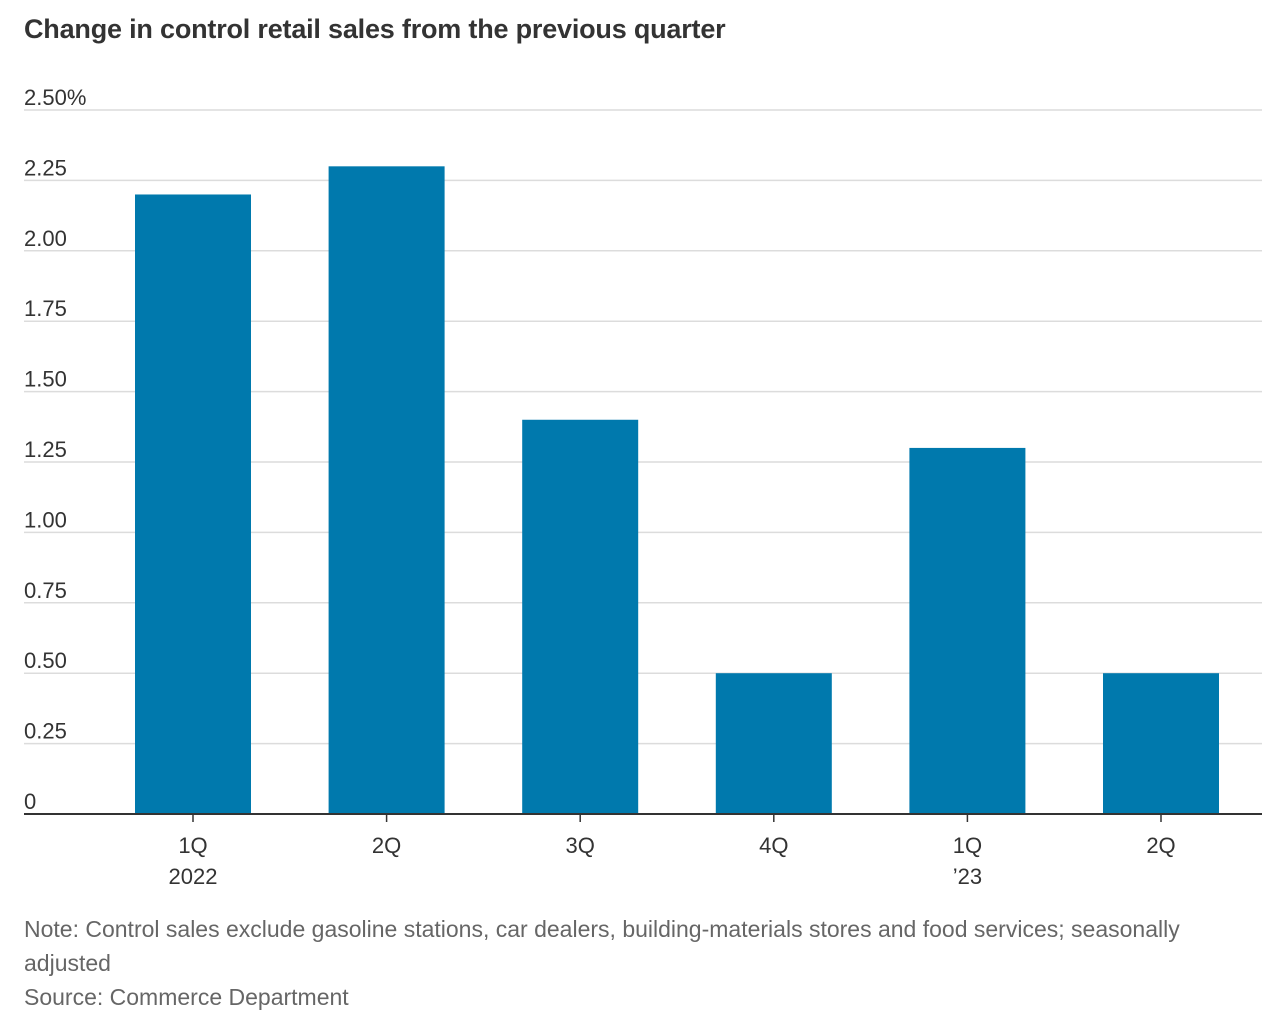 Image resolution: width=1276 pixels, height=1024 pixels. What do you see at coordinates (45, 660) in the screenshot?
I see `y-tick-label: 0.50` at bounding box center [45, 660].